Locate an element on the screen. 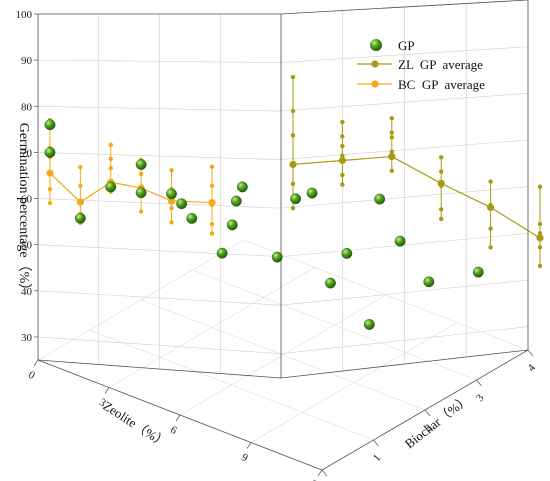  x-tick-label: 3 is located at coordinates (102, 402).